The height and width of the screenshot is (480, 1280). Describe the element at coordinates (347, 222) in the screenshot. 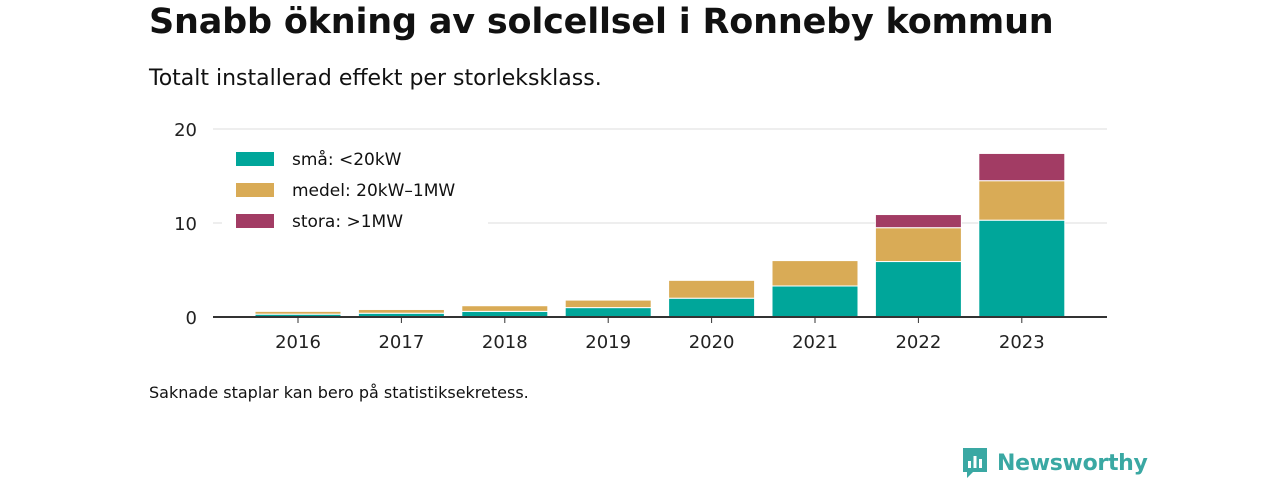

I see `legend-label: stora: >1MW` at that location.